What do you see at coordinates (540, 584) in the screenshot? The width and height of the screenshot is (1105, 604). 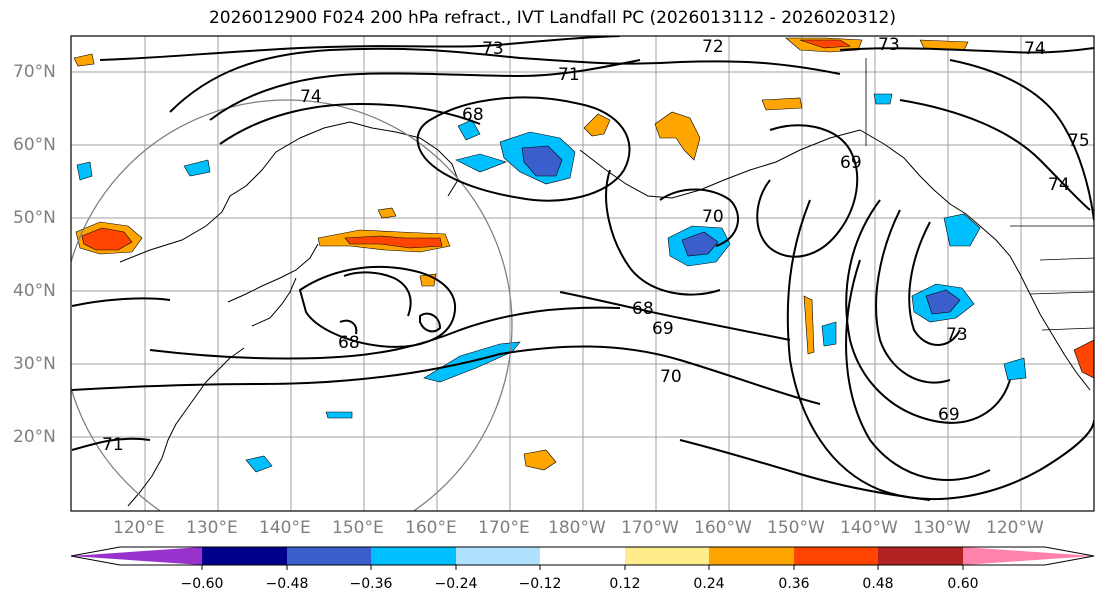 I see `colorbar-tick-label: −0.12` at bounding box center [540, 584].